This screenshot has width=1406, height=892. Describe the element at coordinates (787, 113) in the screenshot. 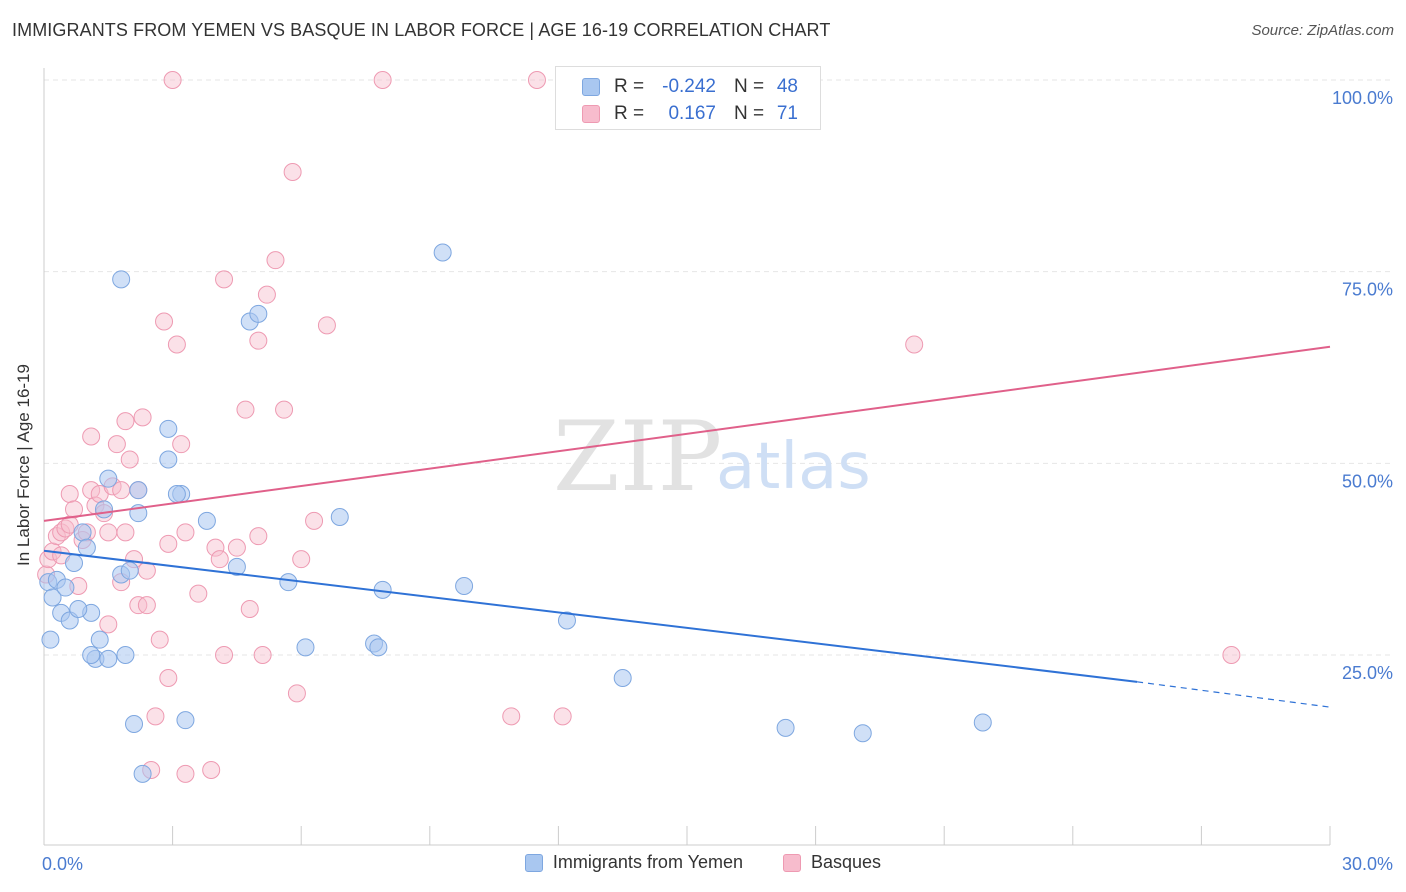

I see `n-value-basques: 71` at that location.